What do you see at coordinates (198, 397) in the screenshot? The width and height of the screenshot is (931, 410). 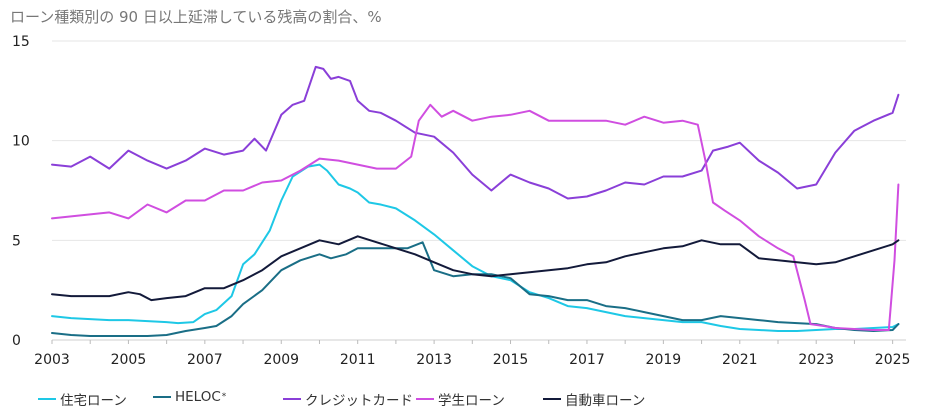 I see `legend-label: HELOC` at bounding box center [198, 397].